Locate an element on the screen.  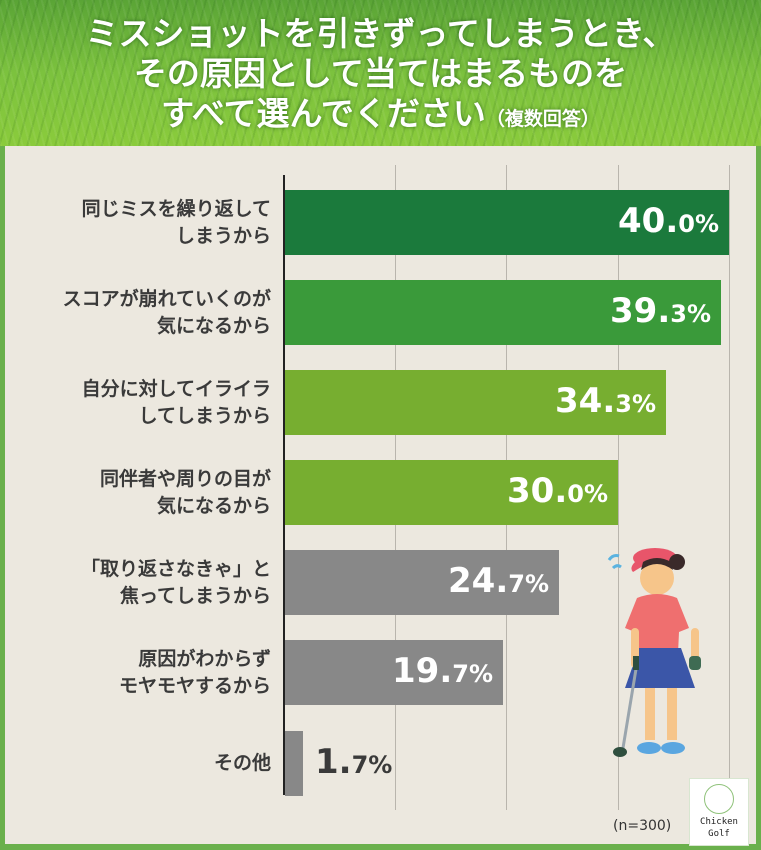
bar-row: スコアが崩れていくのが 気になるから 39.3% is located at coordinates (380, 312).